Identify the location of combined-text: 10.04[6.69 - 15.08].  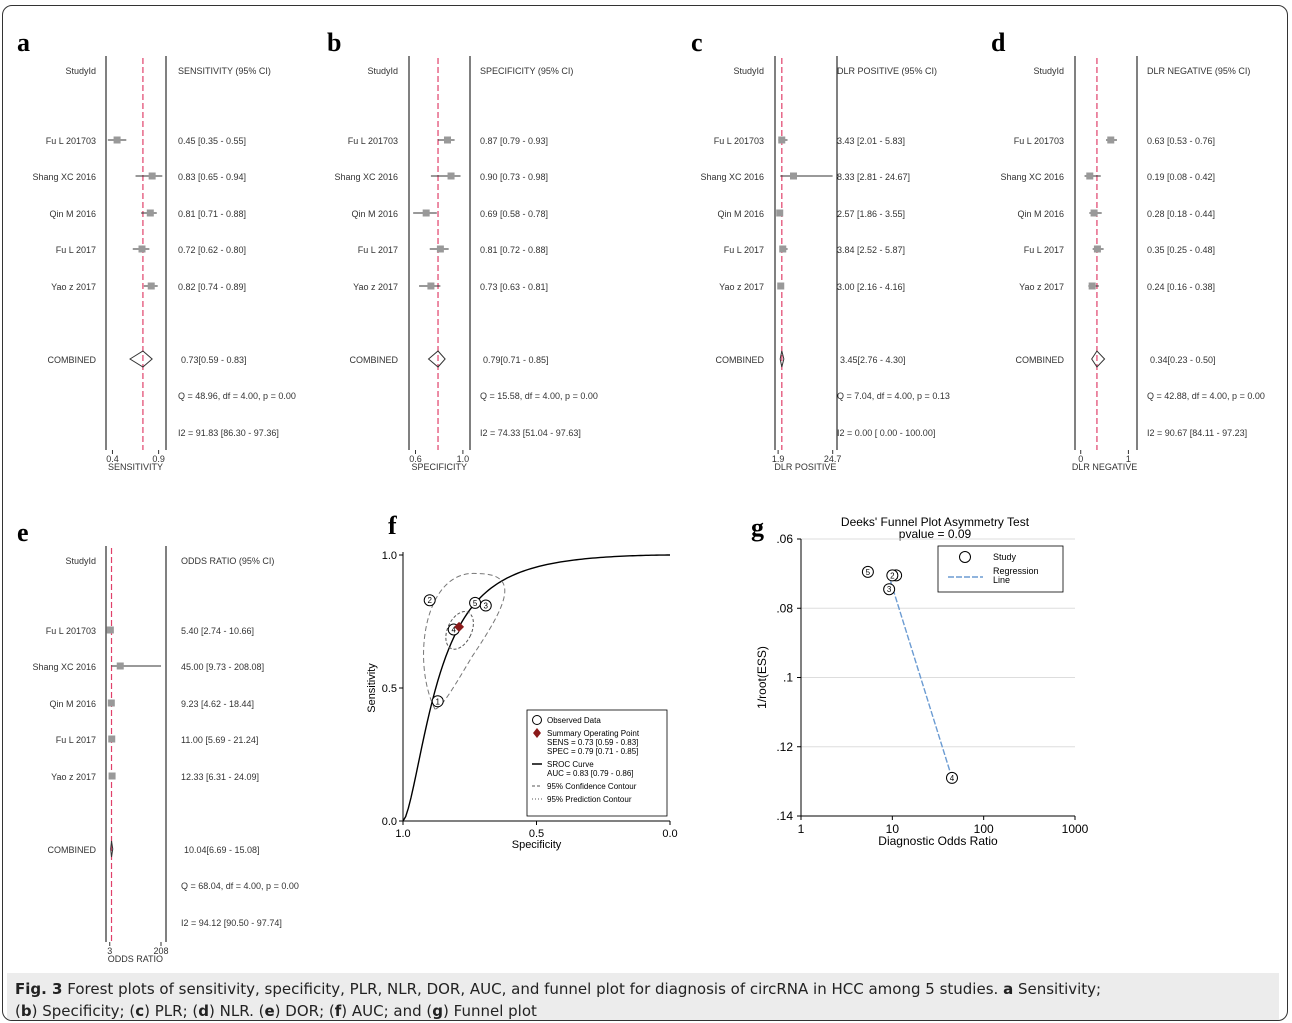
(222, 850).